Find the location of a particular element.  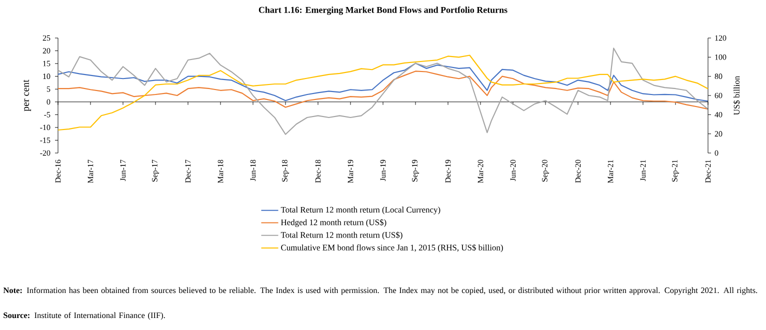

y-axis-title: per cent is located at coordinates (27, 96).